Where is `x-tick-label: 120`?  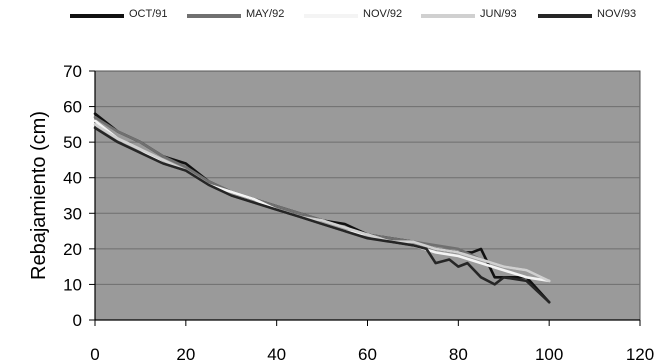
x-tick-label: 120 is located at coordinates (640, 354).